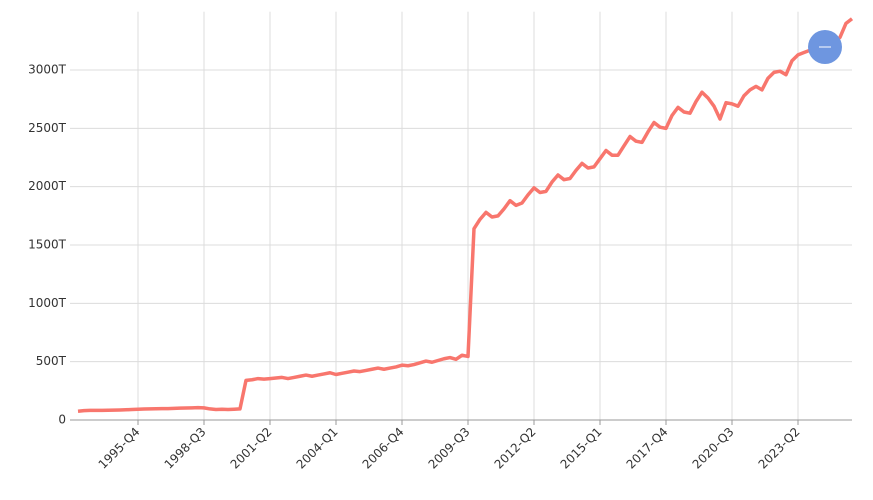 The image size is (873, 500). Describe the element at coordinates (515, 448) in the screenshot. I see `x-tick-label: 2012-Q2` at that location.